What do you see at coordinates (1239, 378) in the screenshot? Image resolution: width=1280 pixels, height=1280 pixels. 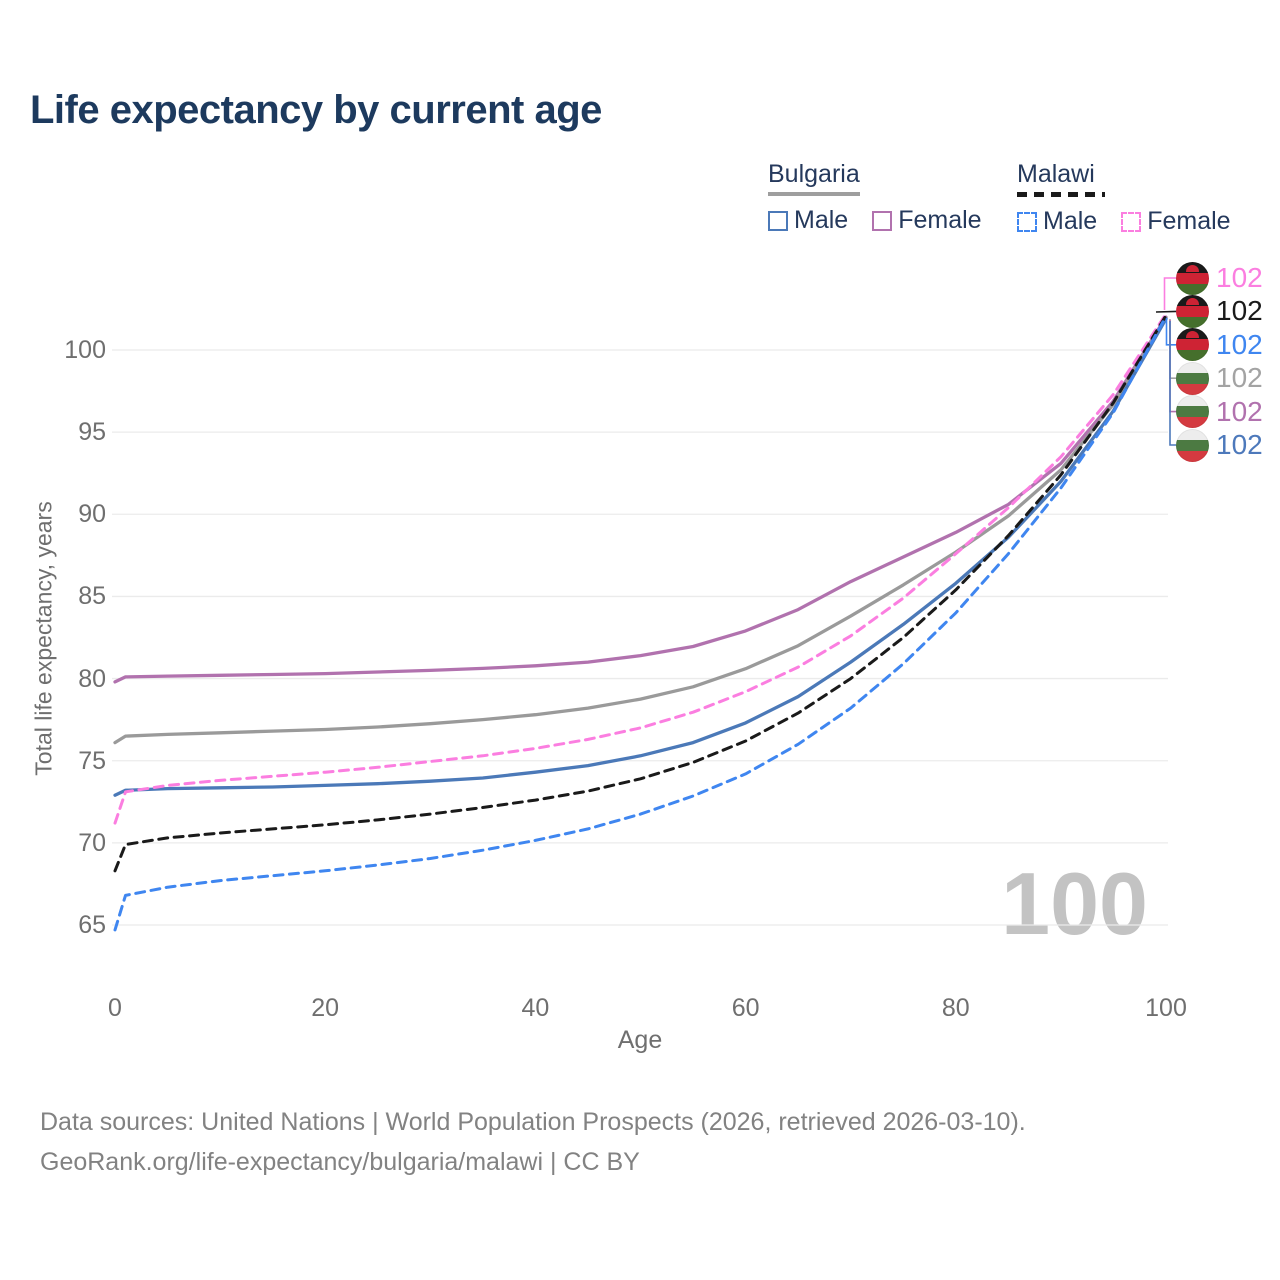 I see `end-label-value-bulgaria-all: 102` at bounding box center [1239, 378].